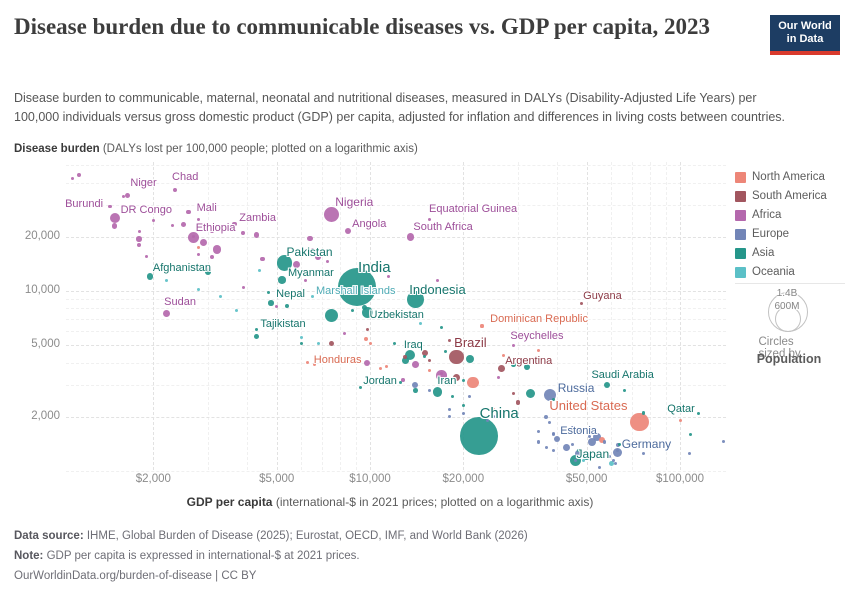 This screenshot has height=600, width=850. I want to click on data-point-norway, so click(655, 448).